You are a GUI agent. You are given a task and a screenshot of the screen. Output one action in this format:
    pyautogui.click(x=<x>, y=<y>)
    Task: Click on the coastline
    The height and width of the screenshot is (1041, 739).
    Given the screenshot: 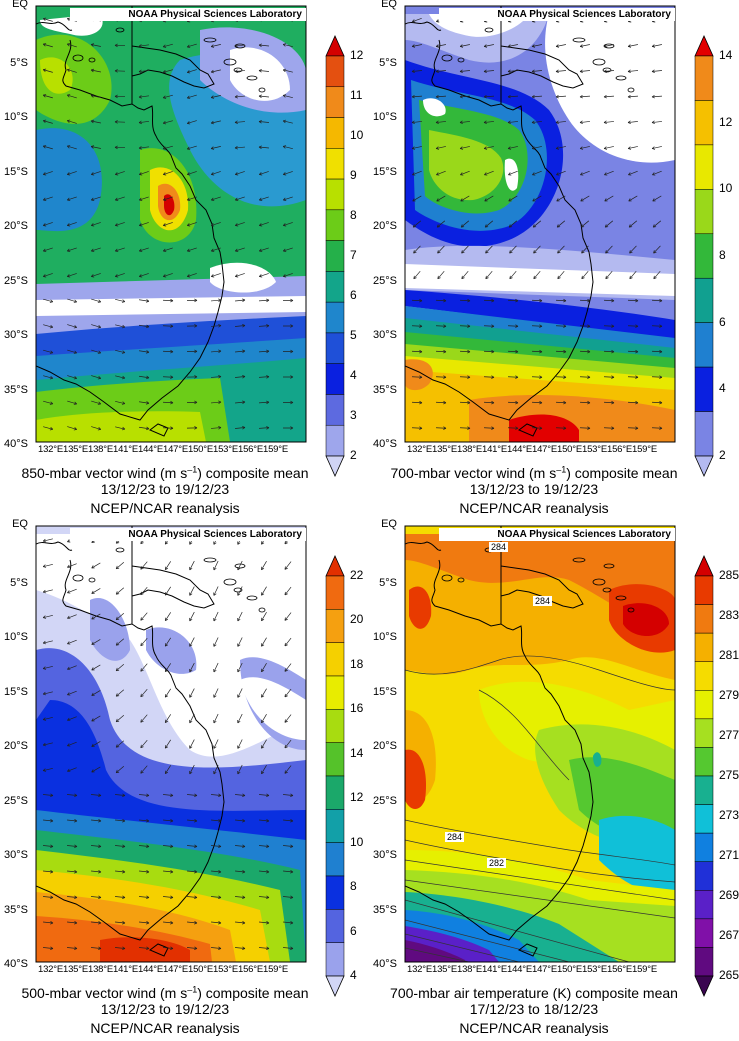 What is the action you would take?
    pyautogui.click(x=173, y=67)
    